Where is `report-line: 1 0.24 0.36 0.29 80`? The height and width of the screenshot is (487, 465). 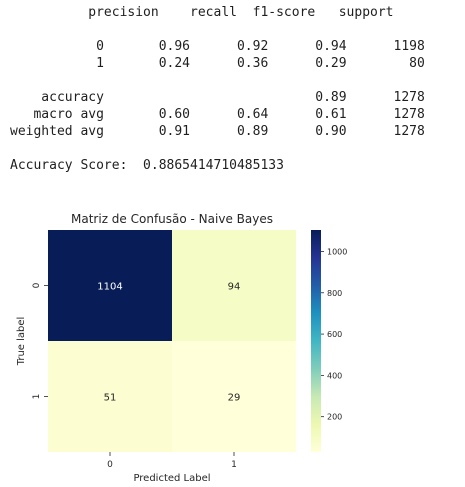 report-line: 1 0.24 0.36 0.29 80 is located at coordinates (217, 63).